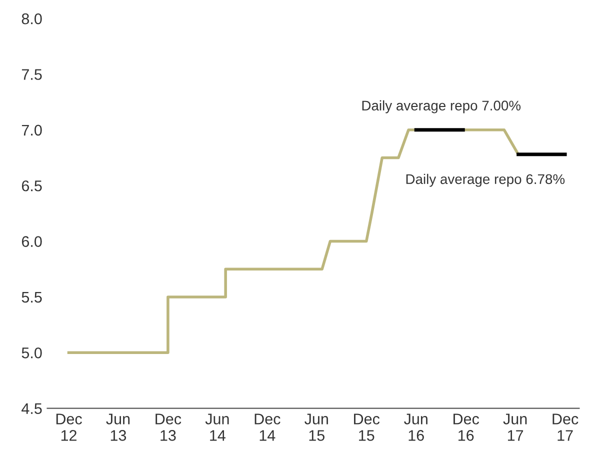 The height and width of the screenshot is (464, 591). I want to click on x-tick-label: Dec 16, so click(467, 427).